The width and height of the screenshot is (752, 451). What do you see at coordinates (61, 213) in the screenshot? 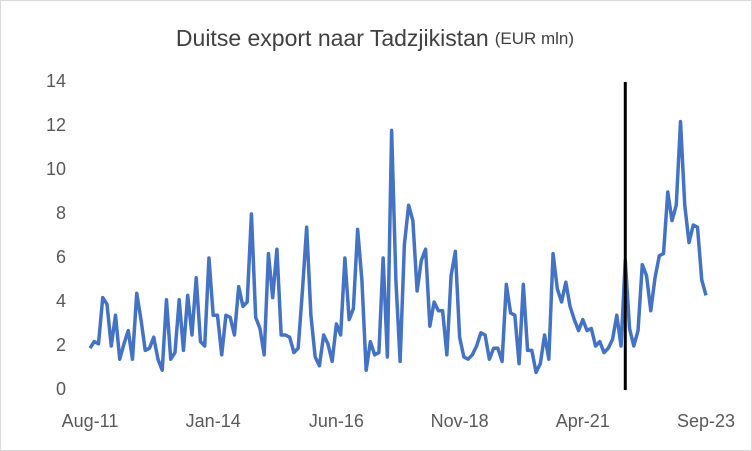
I see `y-tick-label: 8` at bounding box center [61, 213].